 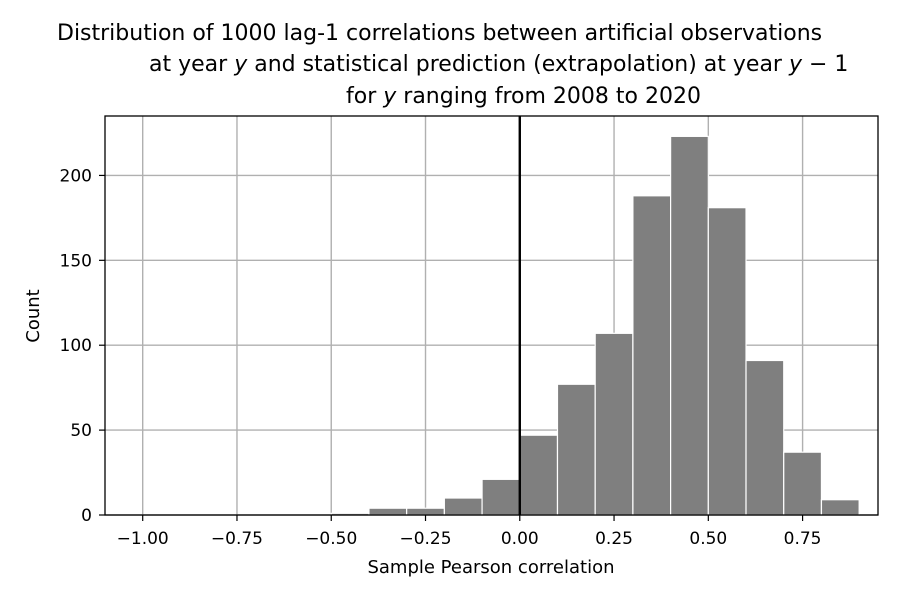 I want to click on x-tick-label: 0.00, so click(x=520, y=539).